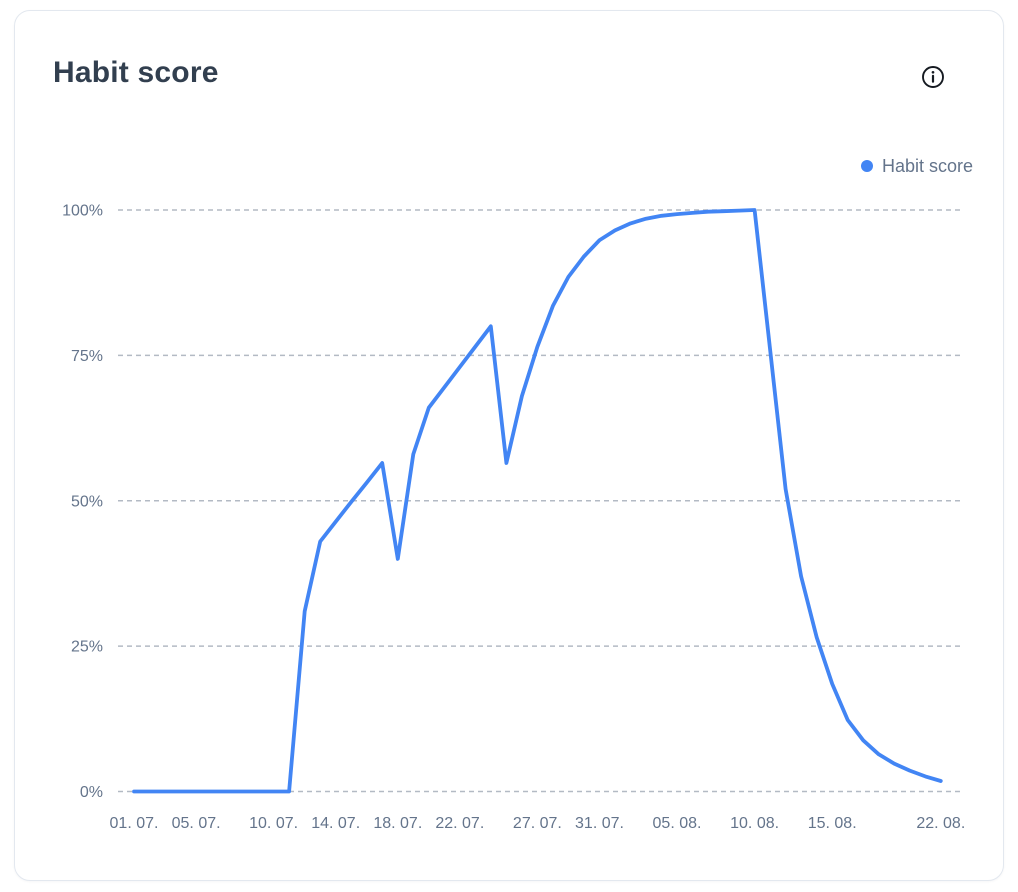 The image size is (1018, 892). I want to click on x-axis-tick-label: 10. 08., so click(754, 823).